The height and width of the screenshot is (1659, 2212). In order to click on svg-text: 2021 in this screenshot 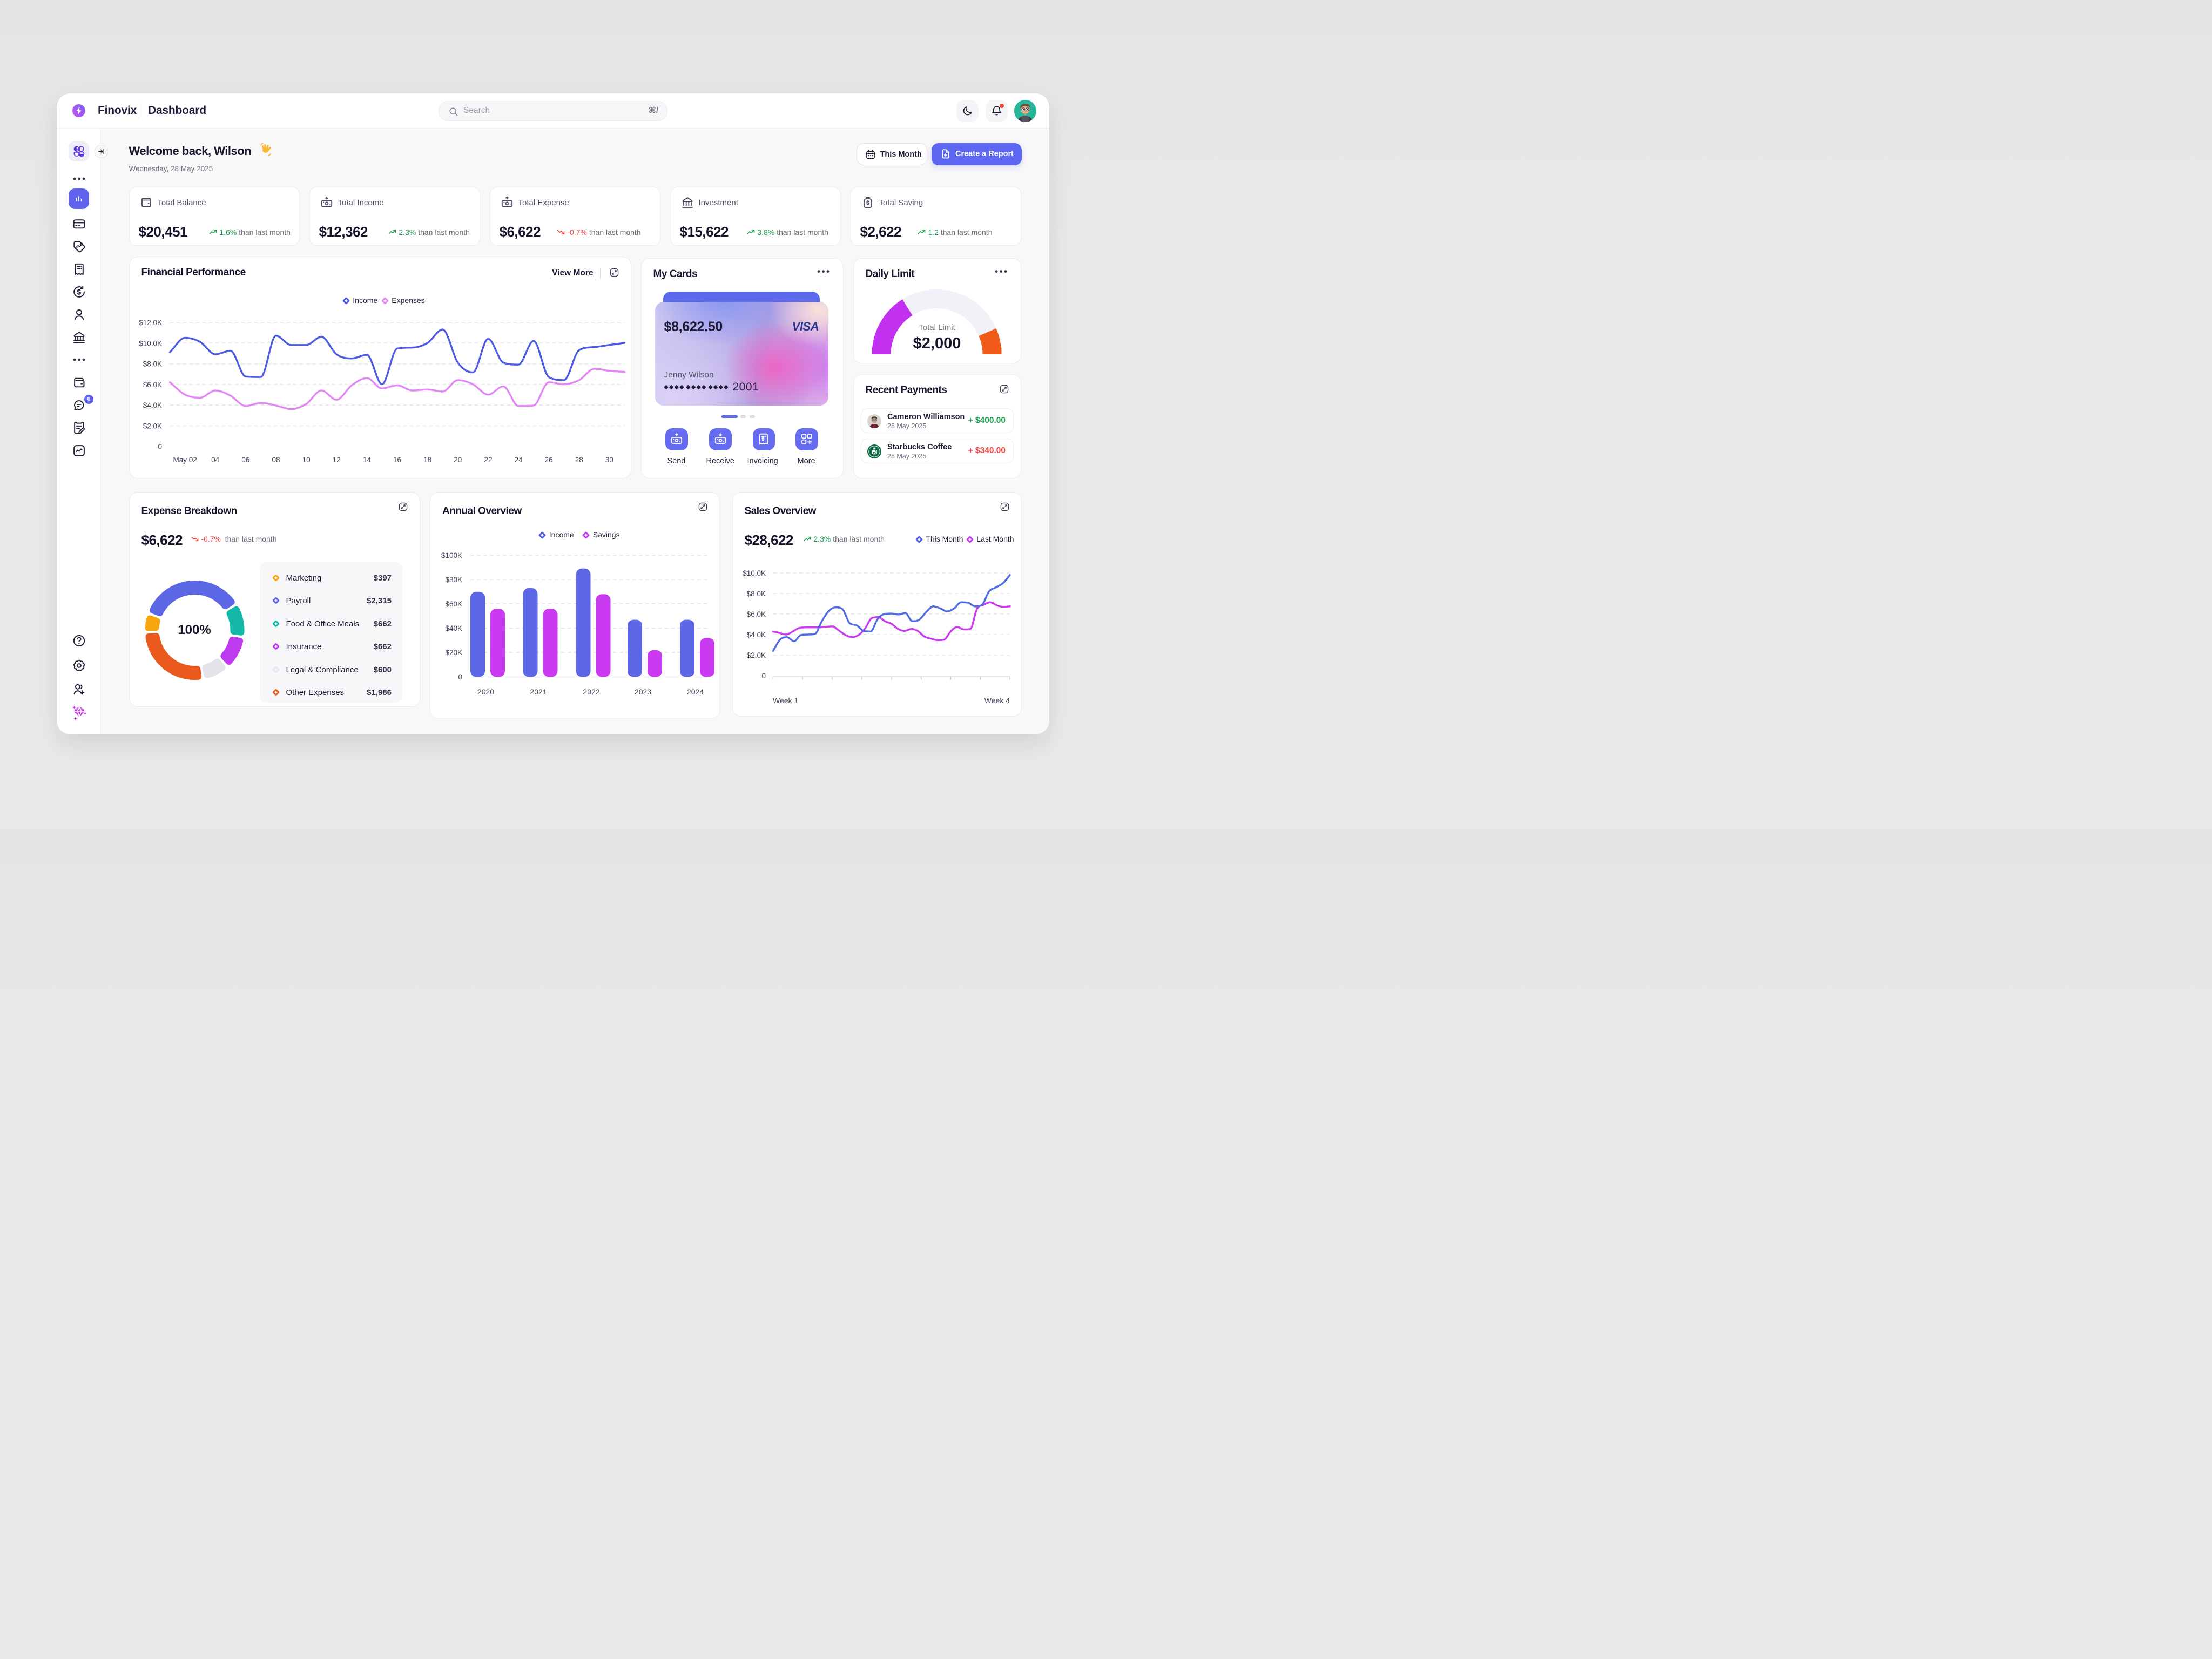, I will do `click(538, 691)`.